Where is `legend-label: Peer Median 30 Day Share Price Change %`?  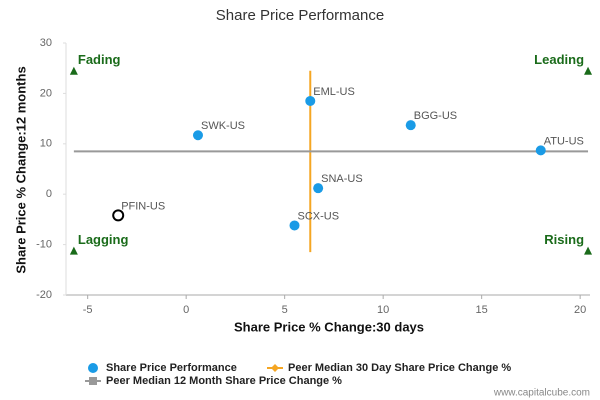 legend-label: Peer Median 30 Day Share Price Change % is located at coordinates (399, 368).